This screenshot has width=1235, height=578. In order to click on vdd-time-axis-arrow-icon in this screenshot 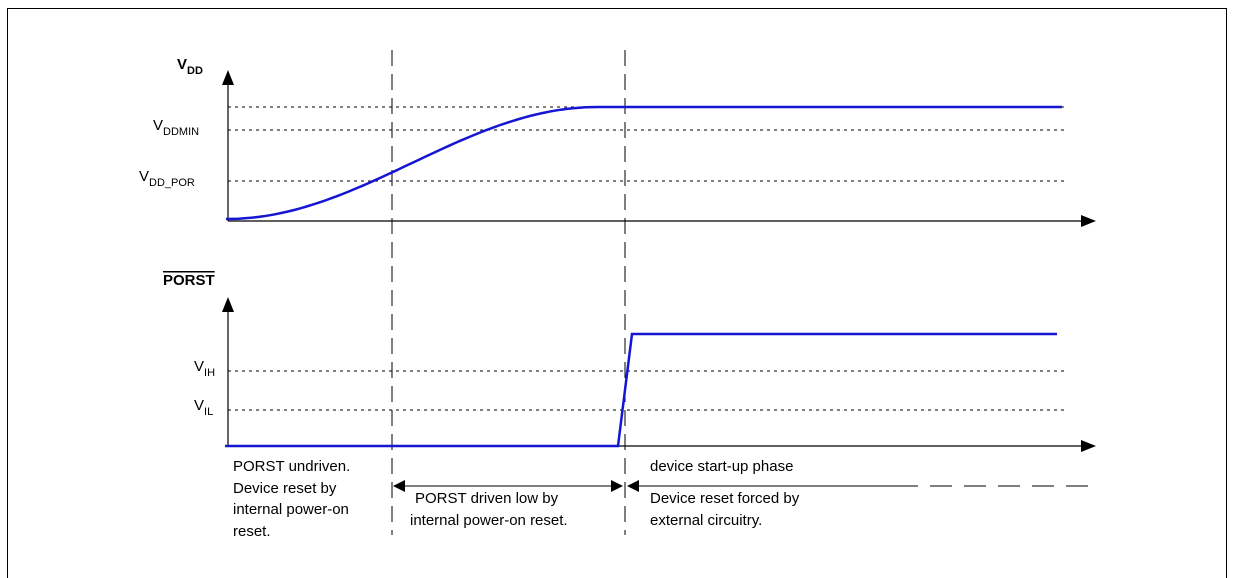, I will do `click(1088, 221)`.